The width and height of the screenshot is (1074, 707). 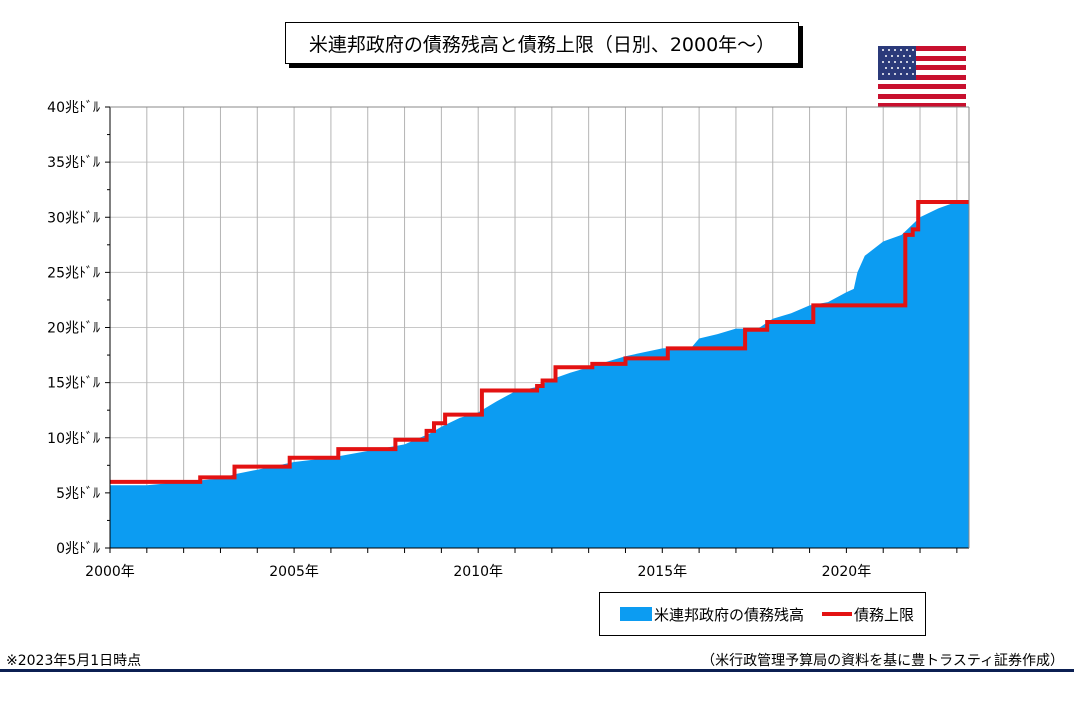 What do you see at coordinates (837, 614) in the screenshot?
I see `legend-swatch-limit` at bounding box center [837, 614].